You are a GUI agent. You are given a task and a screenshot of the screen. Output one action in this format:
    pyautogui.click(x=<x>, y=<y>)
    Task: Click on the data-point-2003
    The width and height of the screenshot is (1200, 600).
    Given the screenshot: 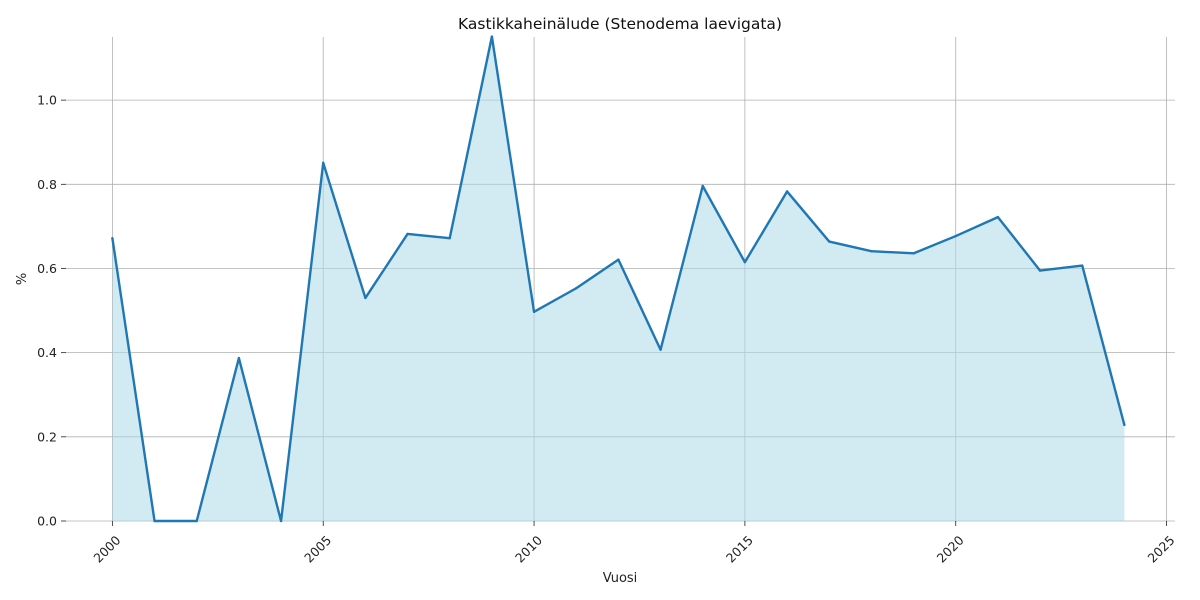 What is the action you would take?
    pyautogui.click(x=239, y=358)
    